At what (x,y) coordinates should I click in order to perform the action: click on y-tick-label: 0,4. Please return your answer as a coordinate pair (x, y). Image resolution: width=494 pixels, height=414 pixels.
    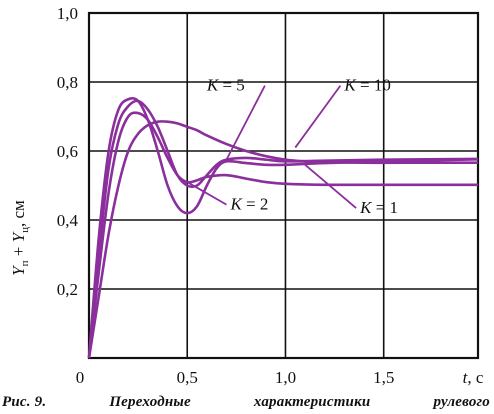
    Looking at the image, I should click on (68, 220).